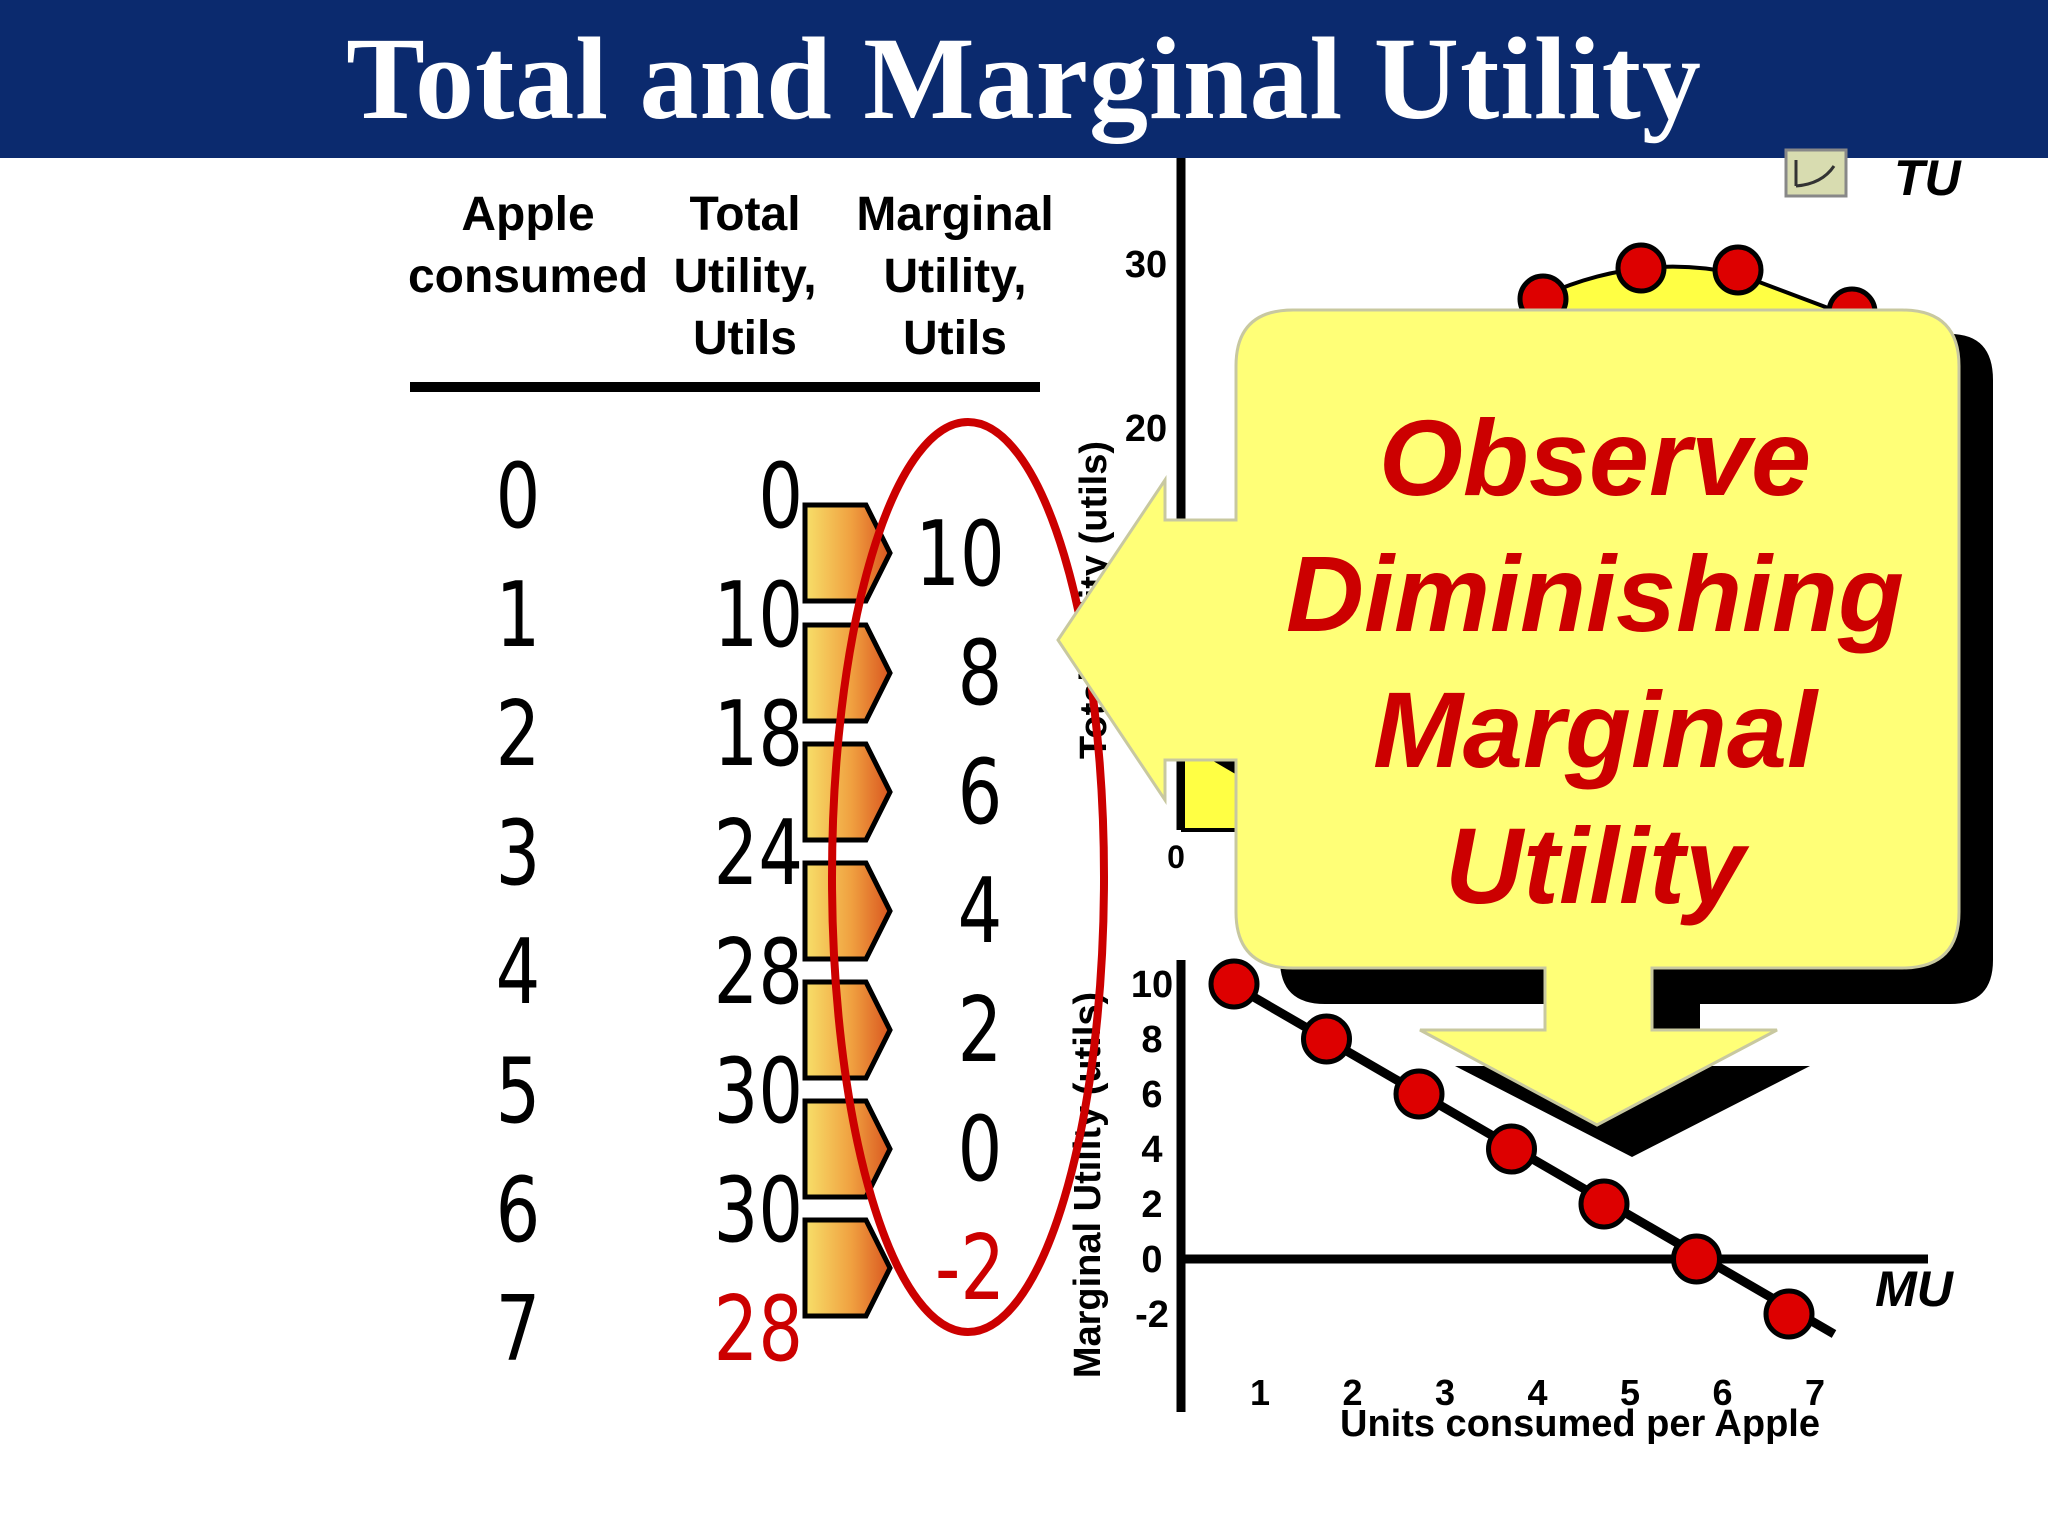 The width and height of the screenshot is (2048, 1536). Describe the element at coordinates (980, 1149) in the screenshot. I see `marginal-utility-value: 0` at that location.